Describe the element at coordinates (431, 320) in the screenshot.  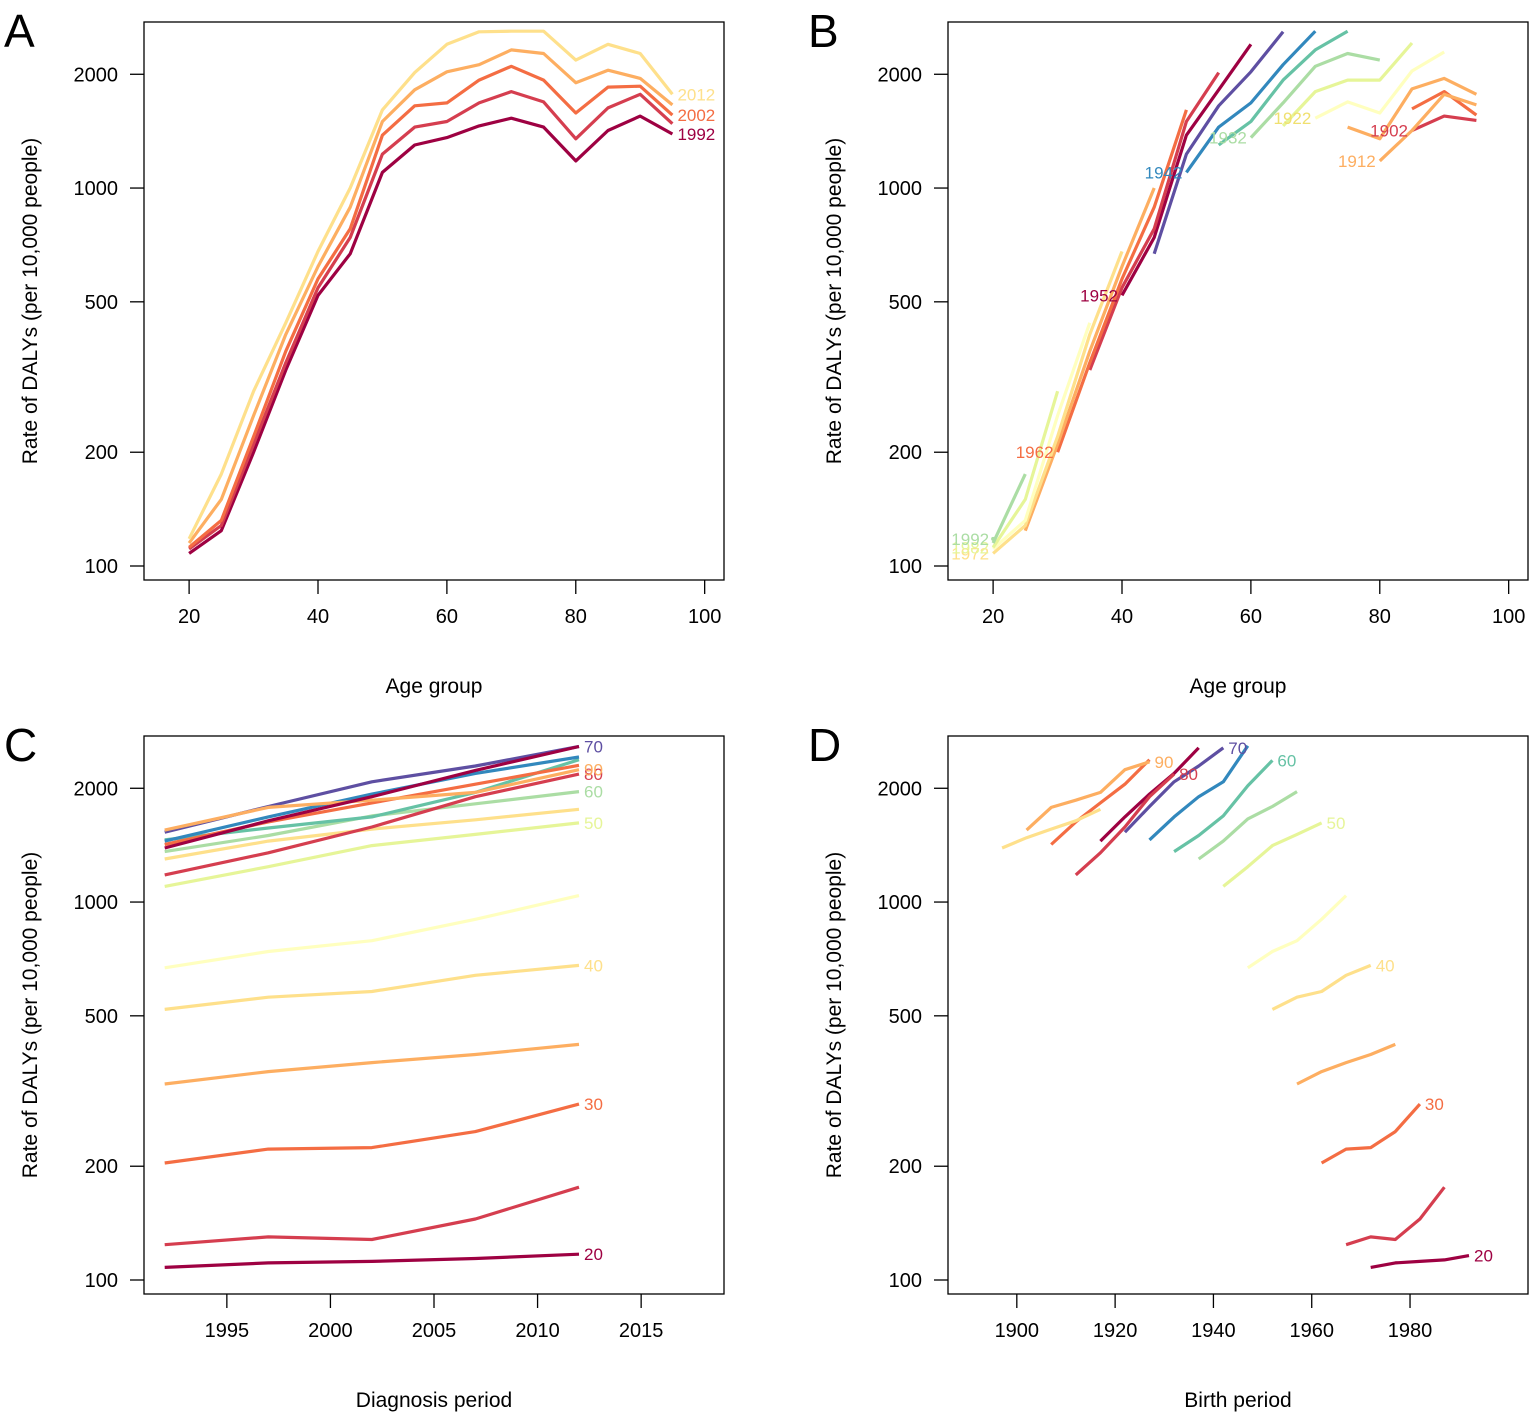
I see `series-line-1997` at that location.